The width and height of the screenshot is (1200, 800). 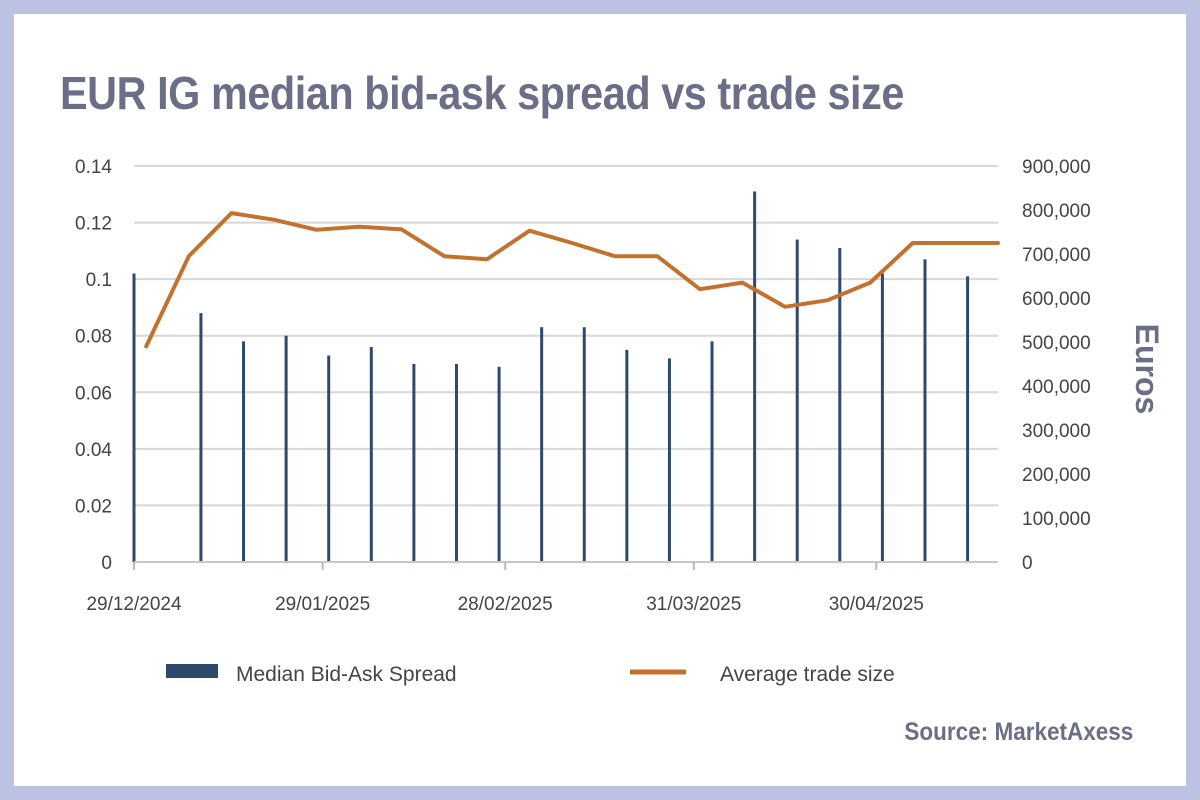 I want to click on y-right-tick-label: 900,000, so click(x=1056, y=167).